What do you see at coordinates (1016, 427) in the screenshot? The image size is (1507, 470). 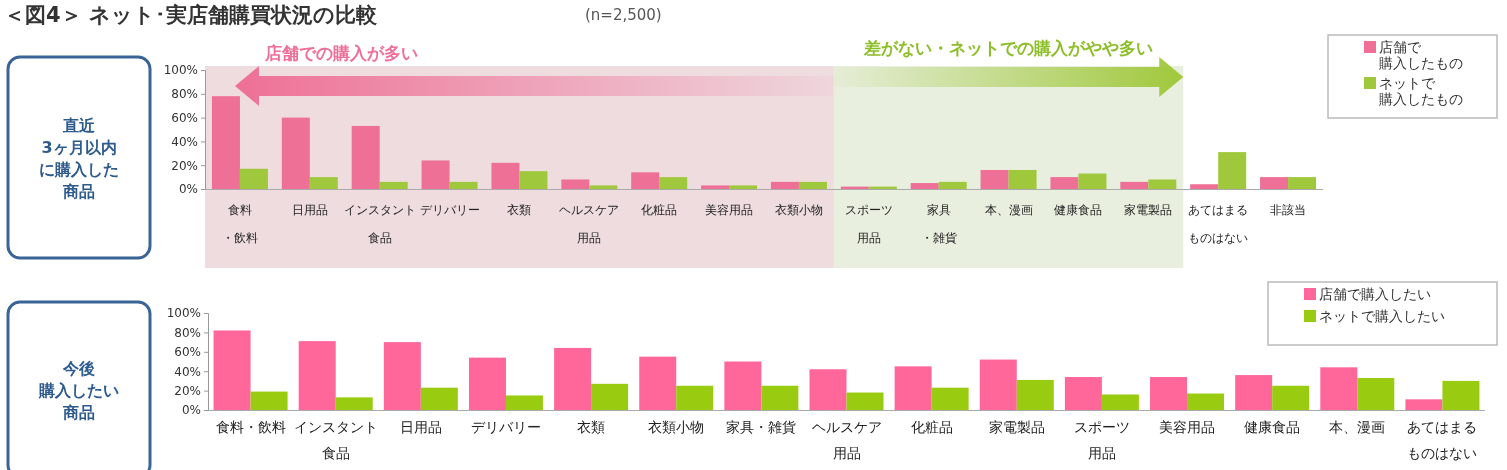 I see `x-tick-label: 家電製品` at bounding box center [1016, 427].